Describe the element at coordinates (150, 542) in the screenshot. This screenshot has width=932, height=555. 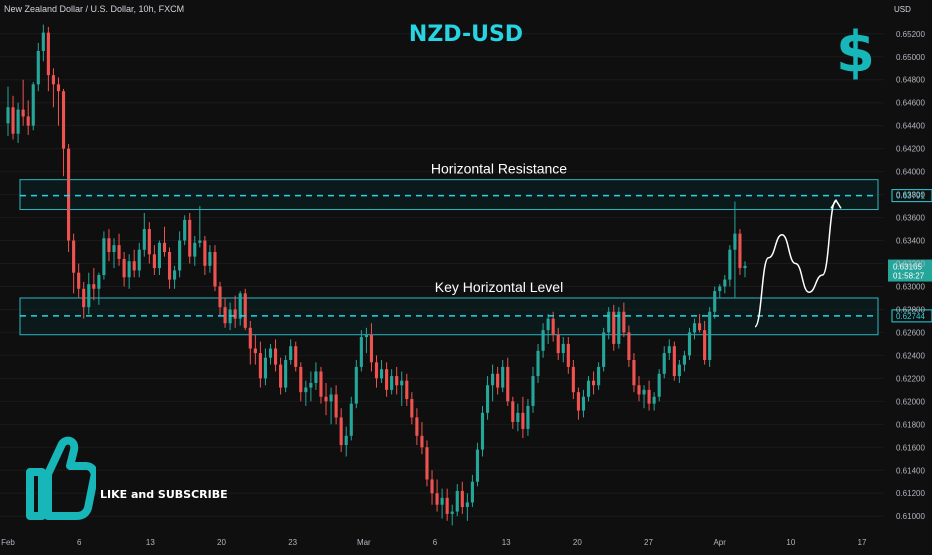
I see `time-tick-label: 13` at that location.